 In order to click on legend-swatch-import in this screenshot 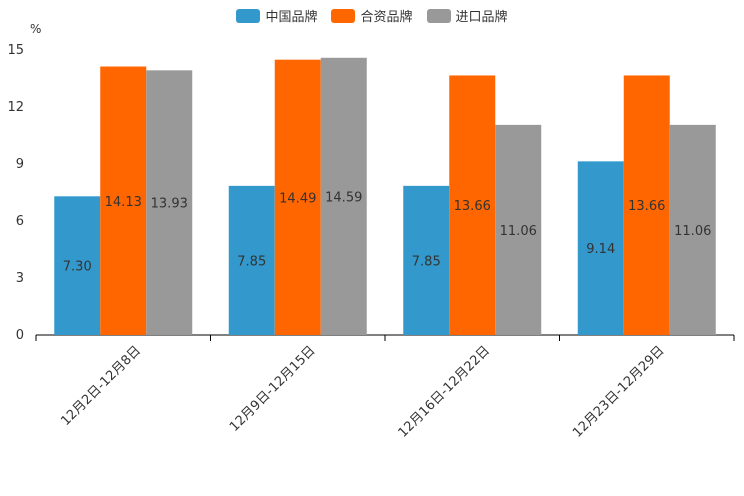, I will do `click(438, 15)`.